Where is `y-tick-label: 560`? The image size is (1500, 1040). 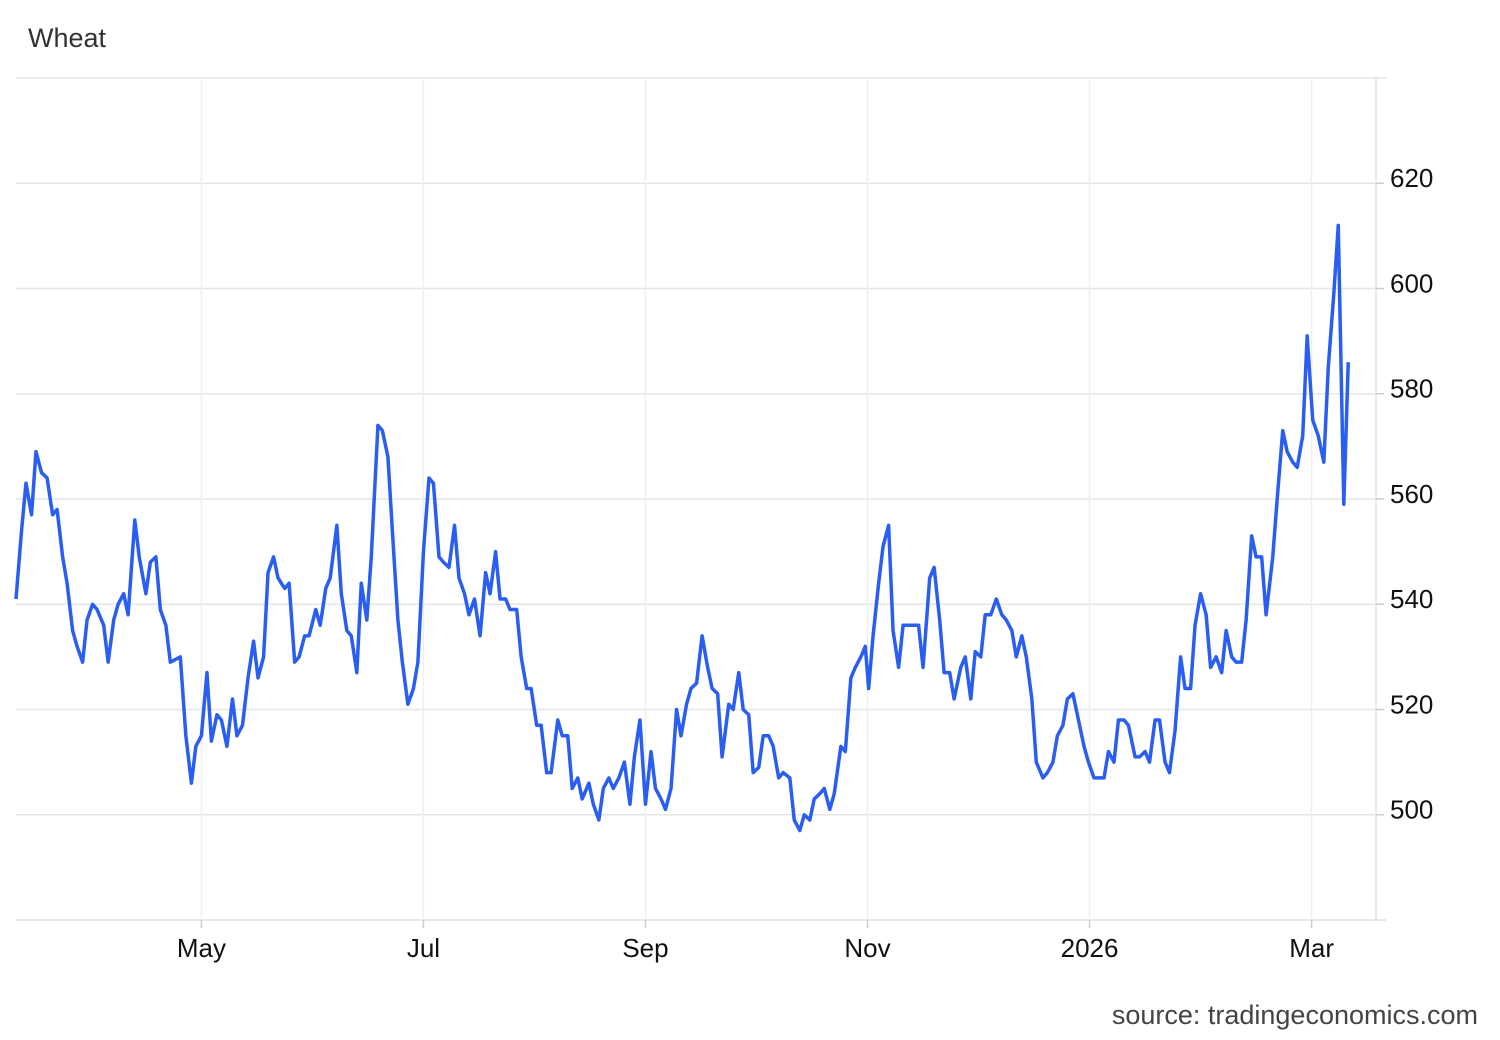 y-tick-label: 560 is located at coordinates (1411, 494).